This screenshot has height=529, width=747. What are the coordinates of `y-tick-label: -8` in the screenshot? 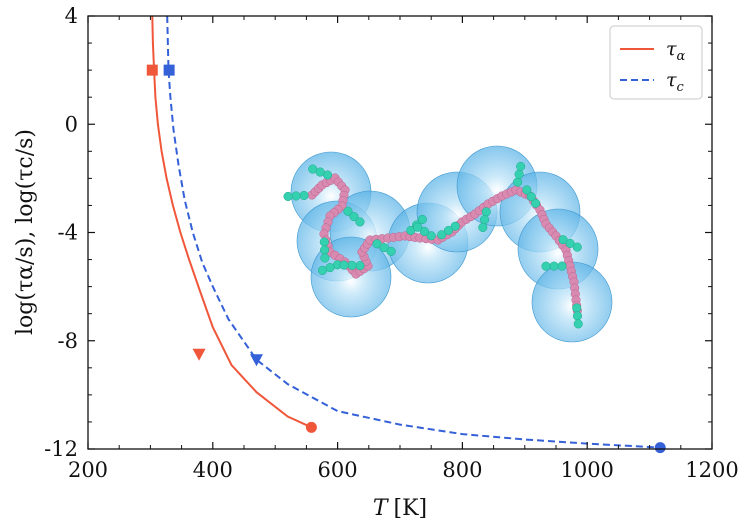 It's located at (68, 341).